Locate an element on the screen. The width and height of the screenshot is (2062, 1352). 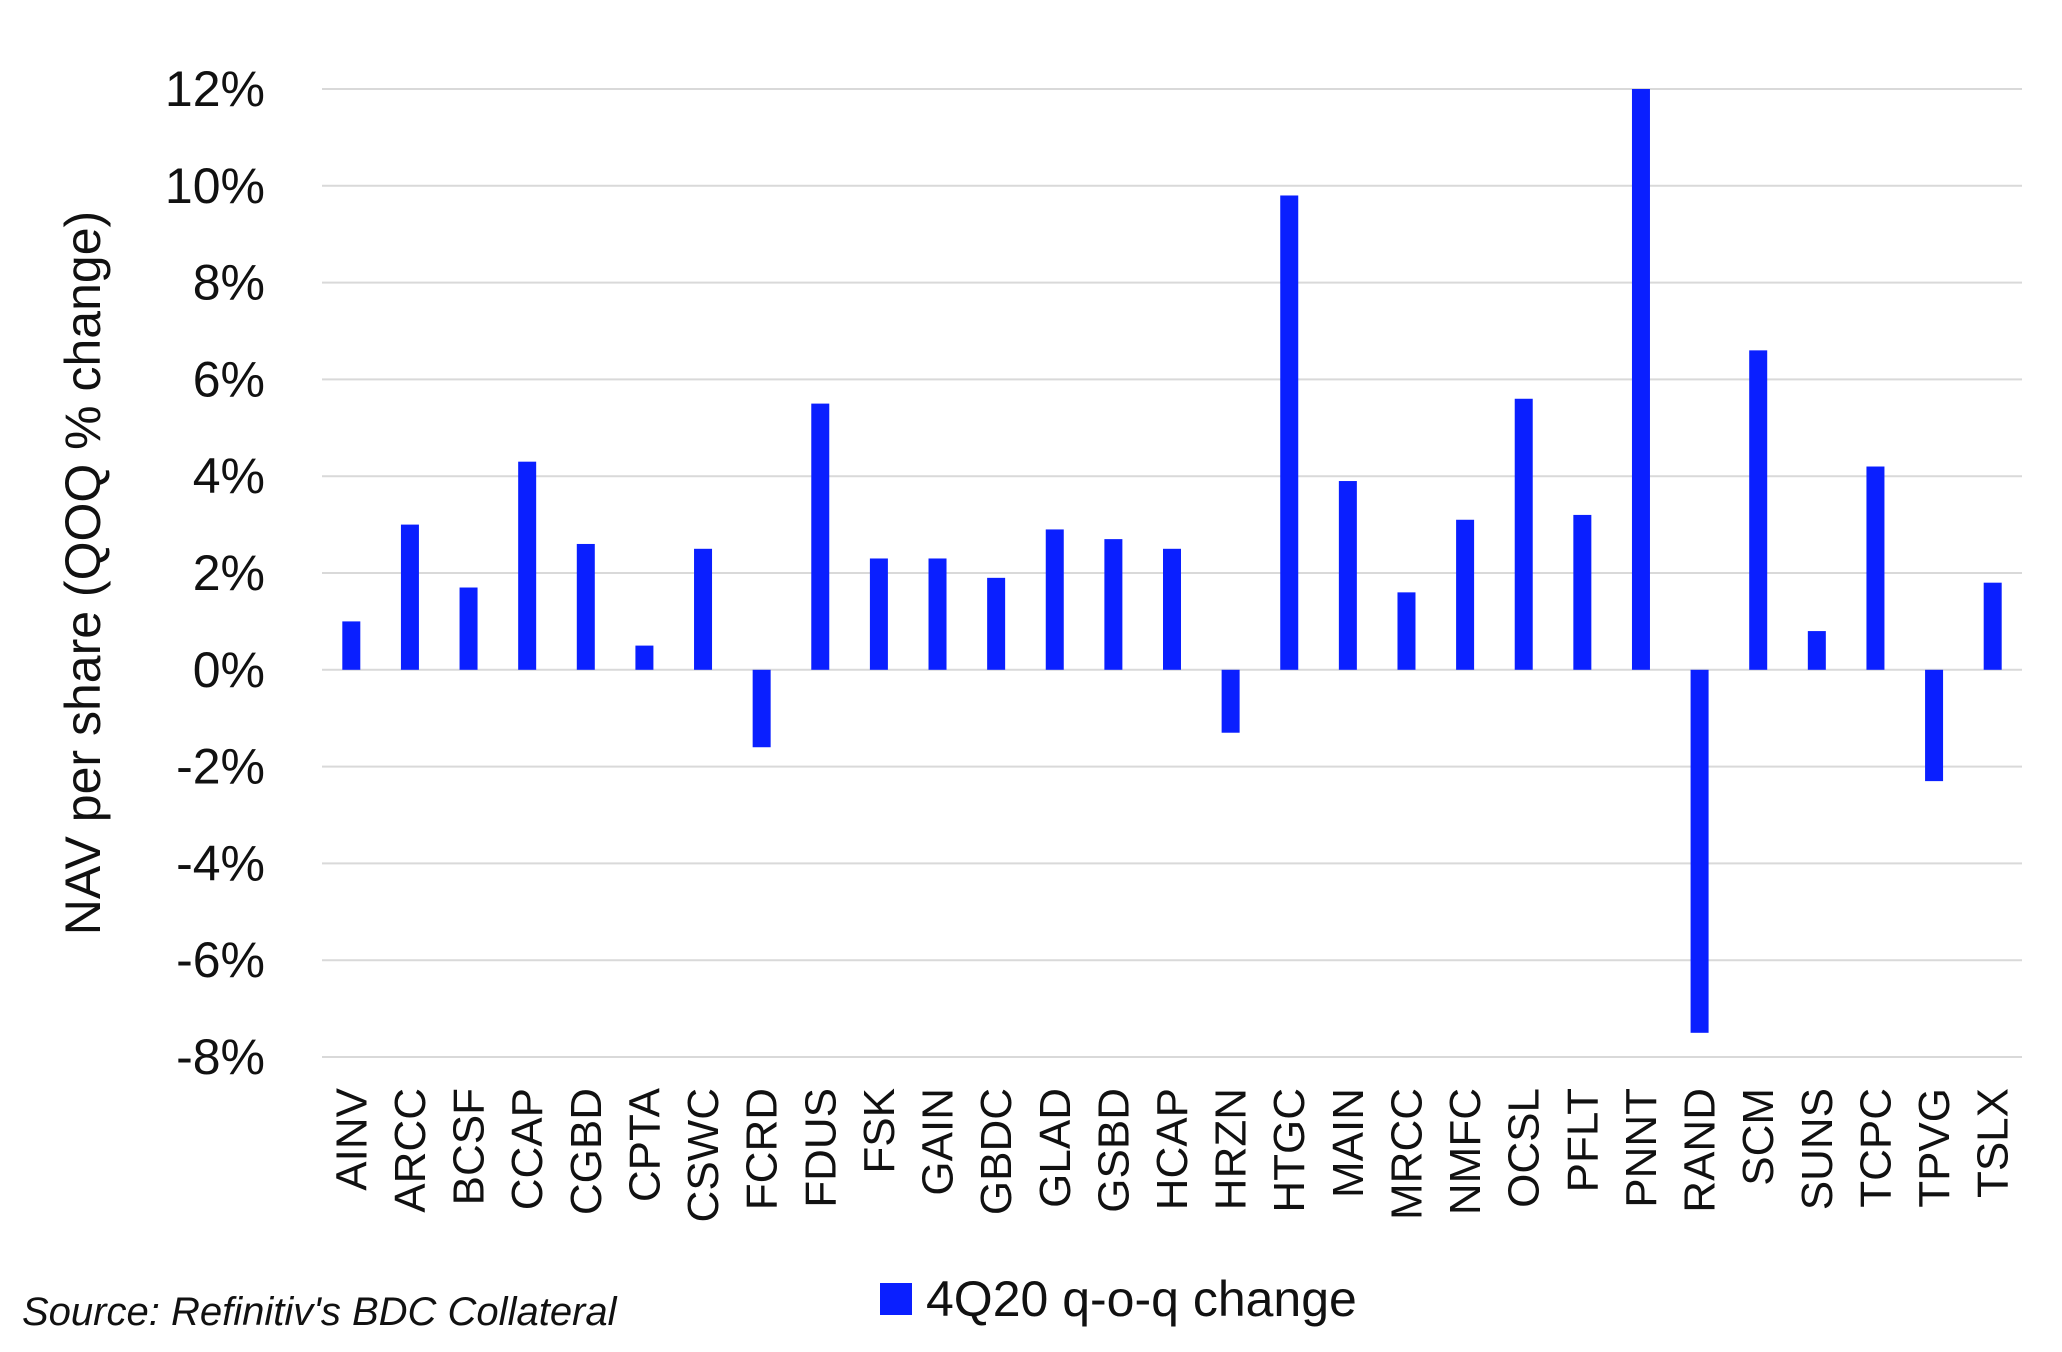
bar-arcc is located at coordinates (409, 597).